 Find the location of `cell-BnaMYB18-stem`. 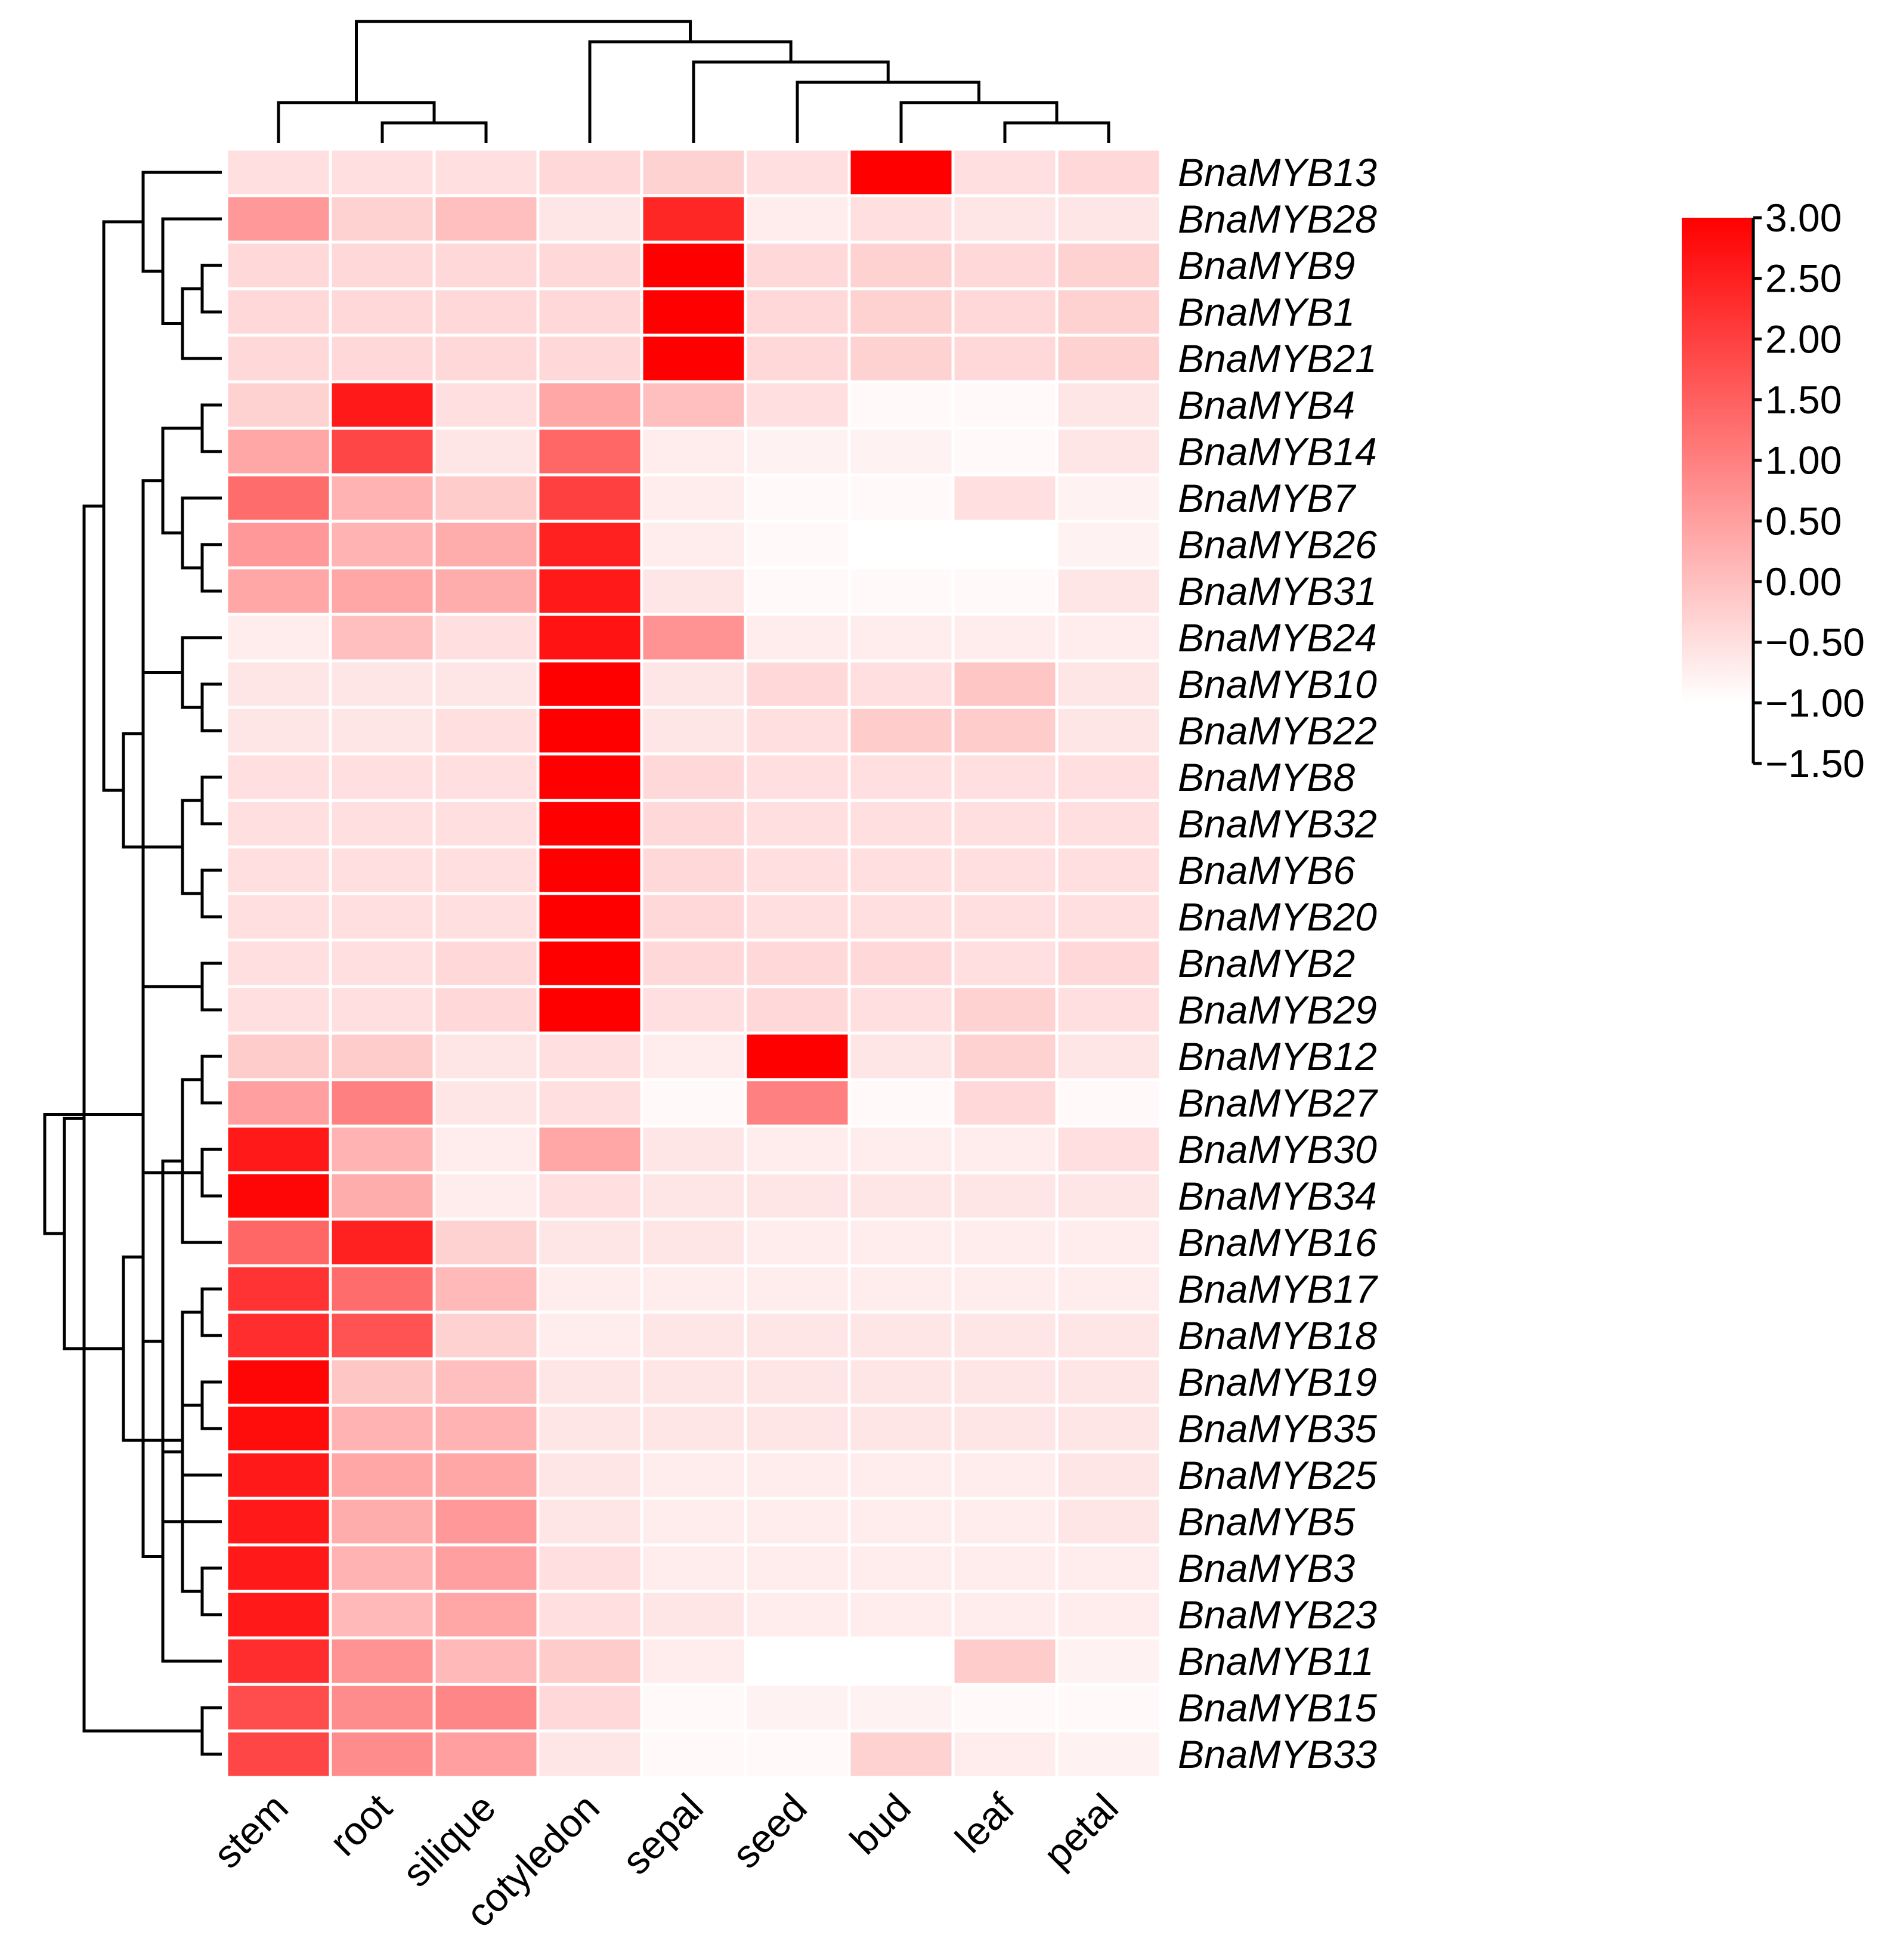

cell-BnaMYB18-stem is located at coordinates (278, 1335).